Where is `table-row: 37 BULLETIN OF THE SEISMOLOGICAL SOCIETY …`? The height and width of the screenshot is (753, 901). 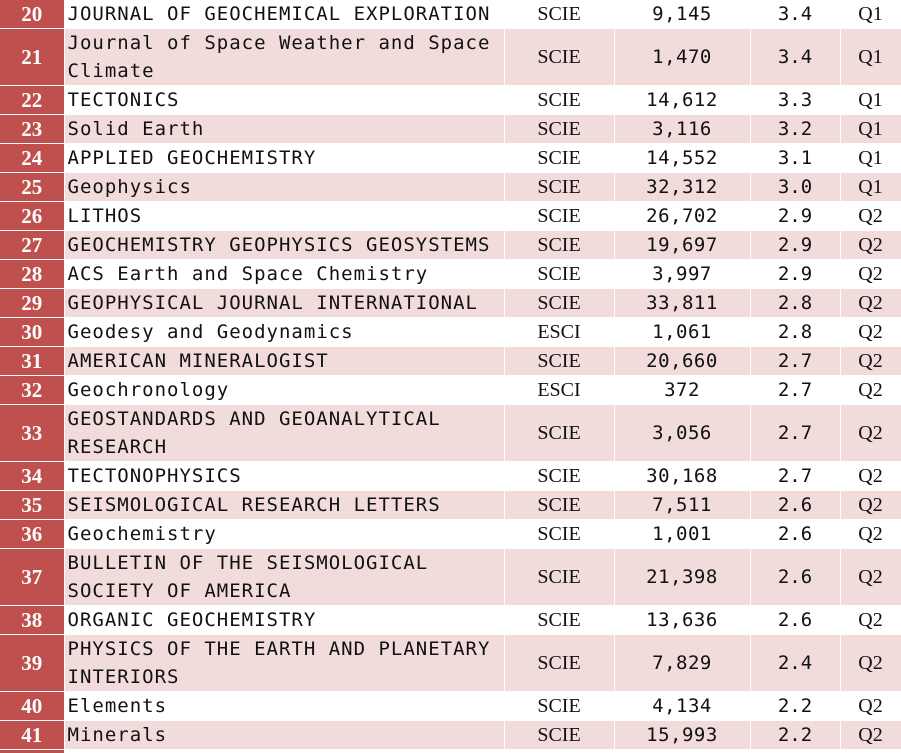 table-row: 37 BULLETIN OF THE SEISMOLOGICAL SOCIETY … is located at coordinates (450, 577).